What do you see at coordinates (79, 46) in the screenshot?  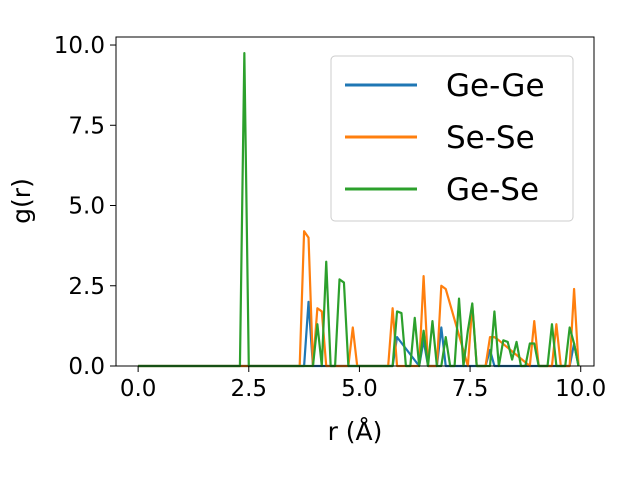 I see `y-tick-label: 10.0` at bounding box center [79, 46].